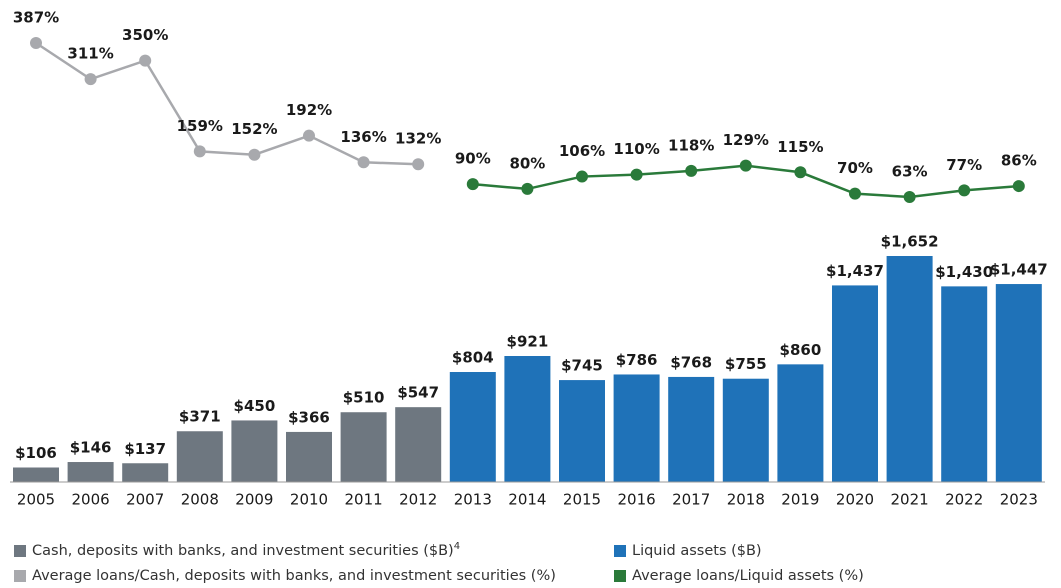 The height and width of the screenshot is (588, 1061). Describe the element at coordinates (200, 126) in the screenshot. I see `data-label: 159%` at that location.